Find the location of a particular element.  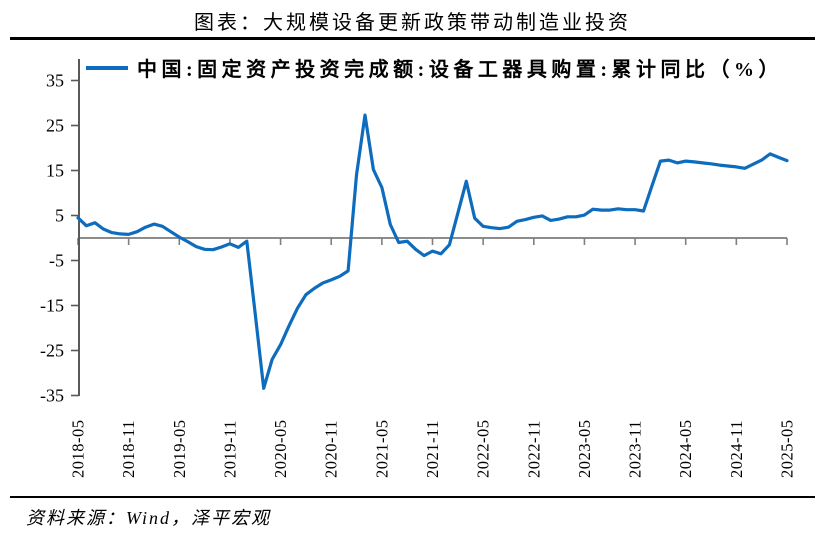

x-axis-label: 2018-11 is located at coordinates (128, 449).